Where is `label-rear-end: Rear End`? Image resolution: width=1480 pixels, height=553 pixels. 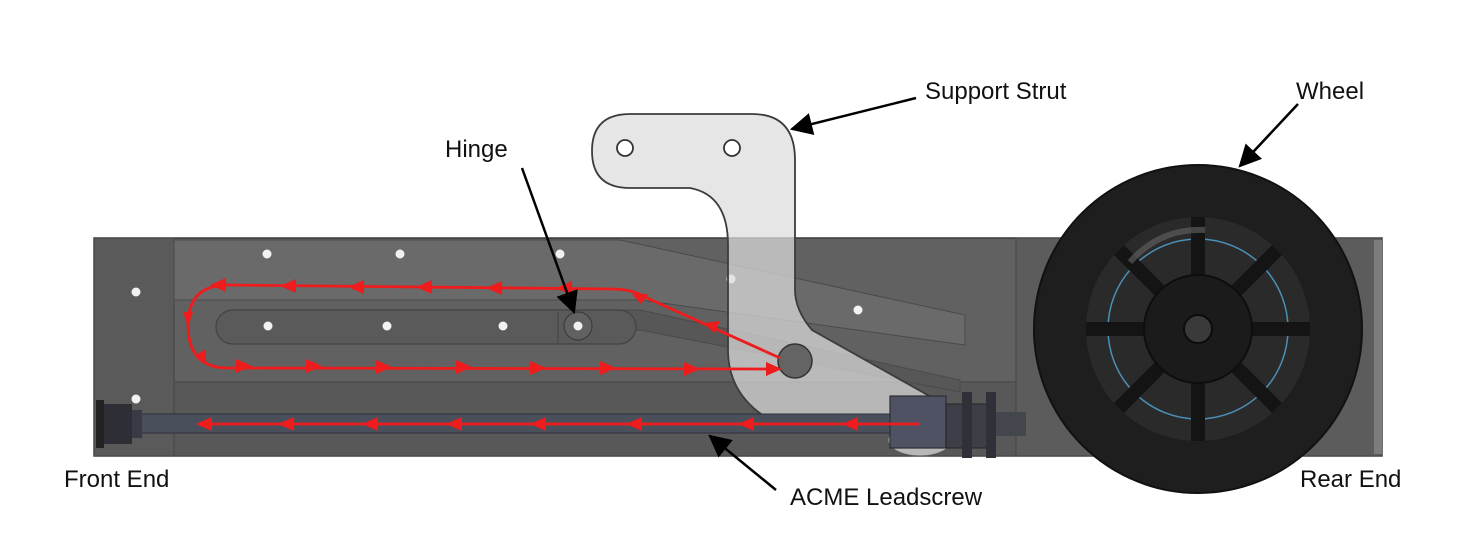
label-rear-end: Rear End is located at coordinates (1350, 479).